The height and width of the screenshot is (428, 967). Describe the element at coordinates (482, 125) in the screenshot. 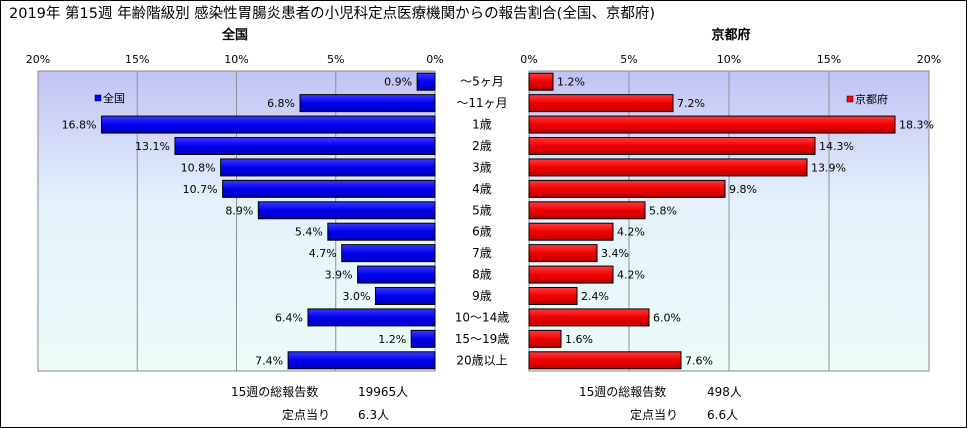

I see `category-label: 1歳` at that location.